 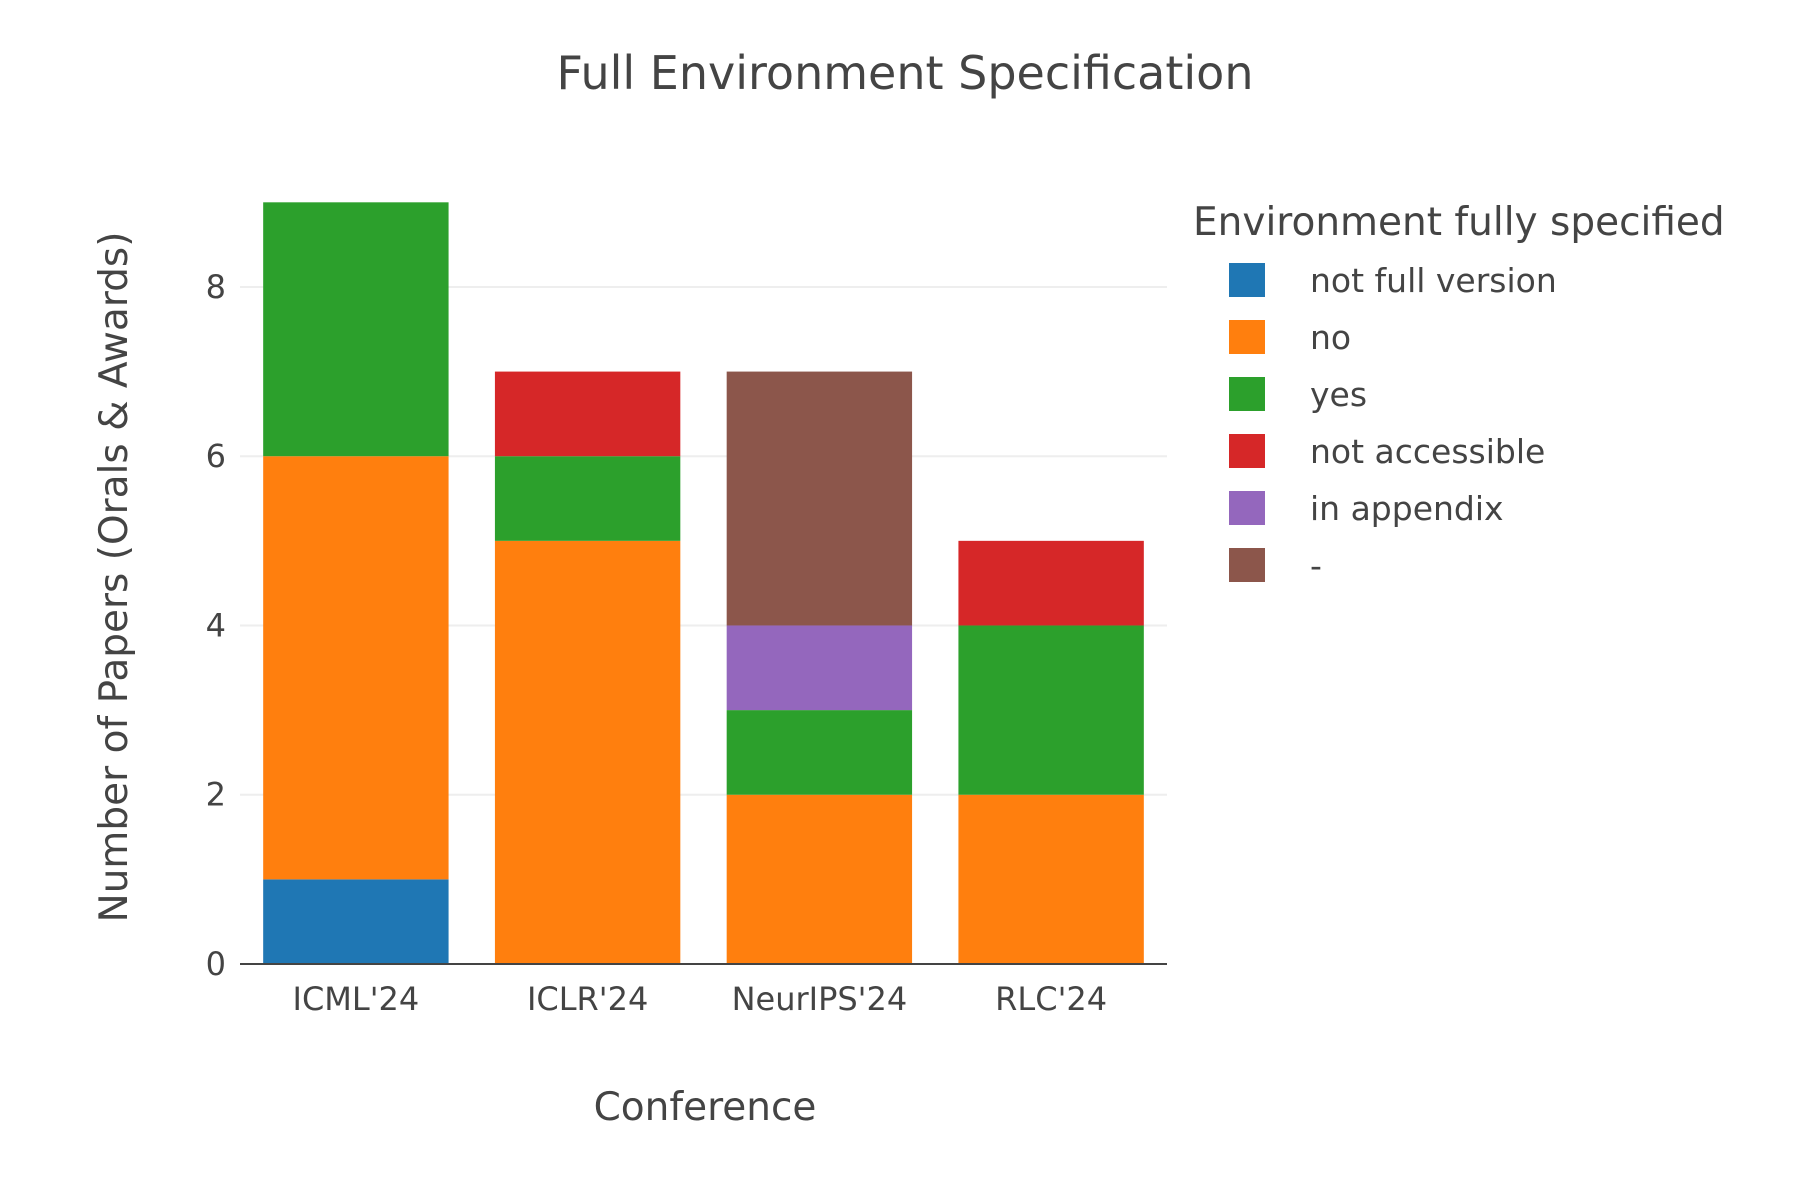 What do you see at coordinates (905, 73) in the screenshot?
I see `chart-title: Full Environment Specification` at bounding box center [905, 73].